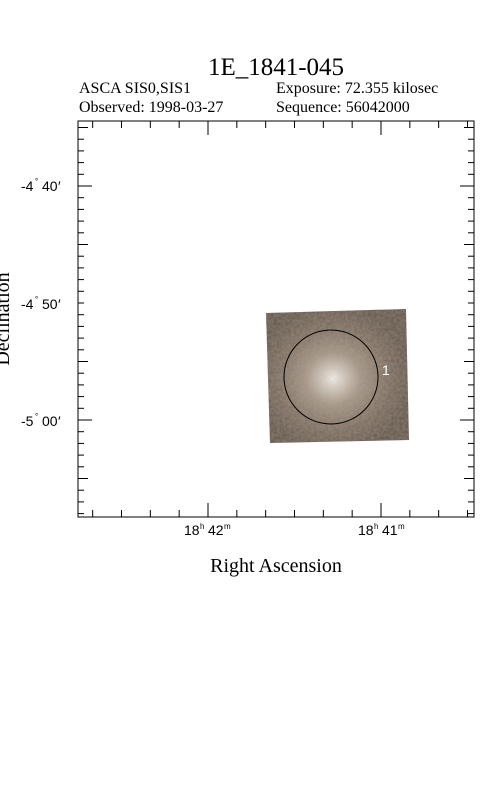  I want to click on source-region-label: 1, so click(386, 370).